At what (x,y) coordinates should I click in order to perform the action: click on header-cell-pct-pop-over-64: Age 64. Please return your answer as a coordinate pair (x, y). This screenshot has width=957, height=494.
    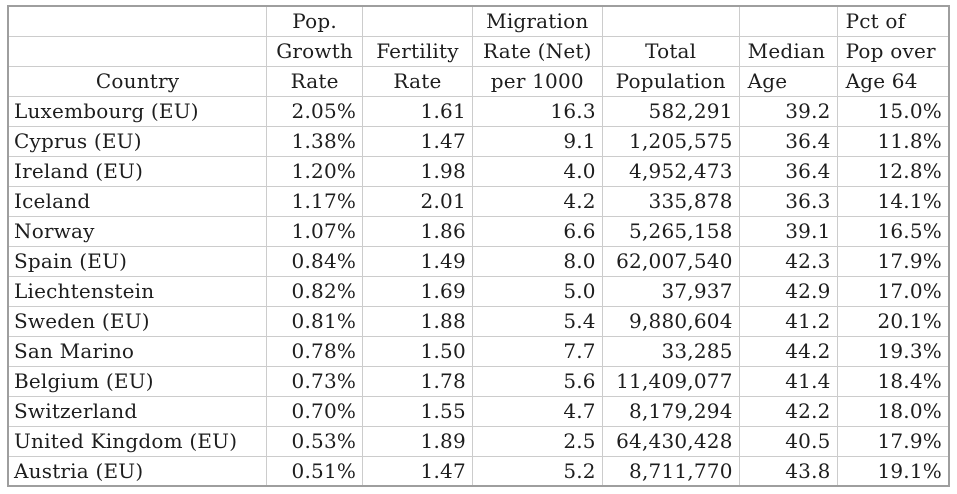
    Looking at the image, I should click on (893, 81).